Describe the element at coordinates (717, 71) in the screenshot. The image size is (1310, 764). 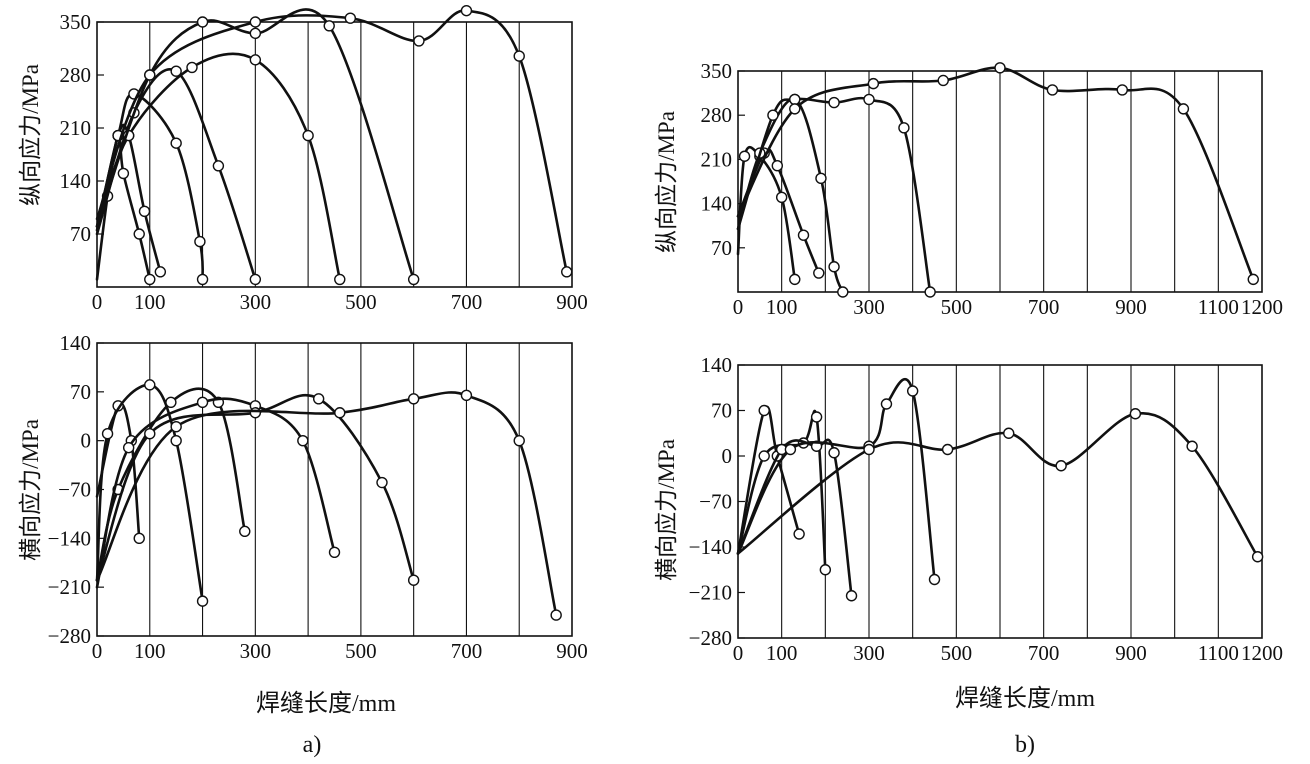
I see `y-tick-label: 350` at that location.